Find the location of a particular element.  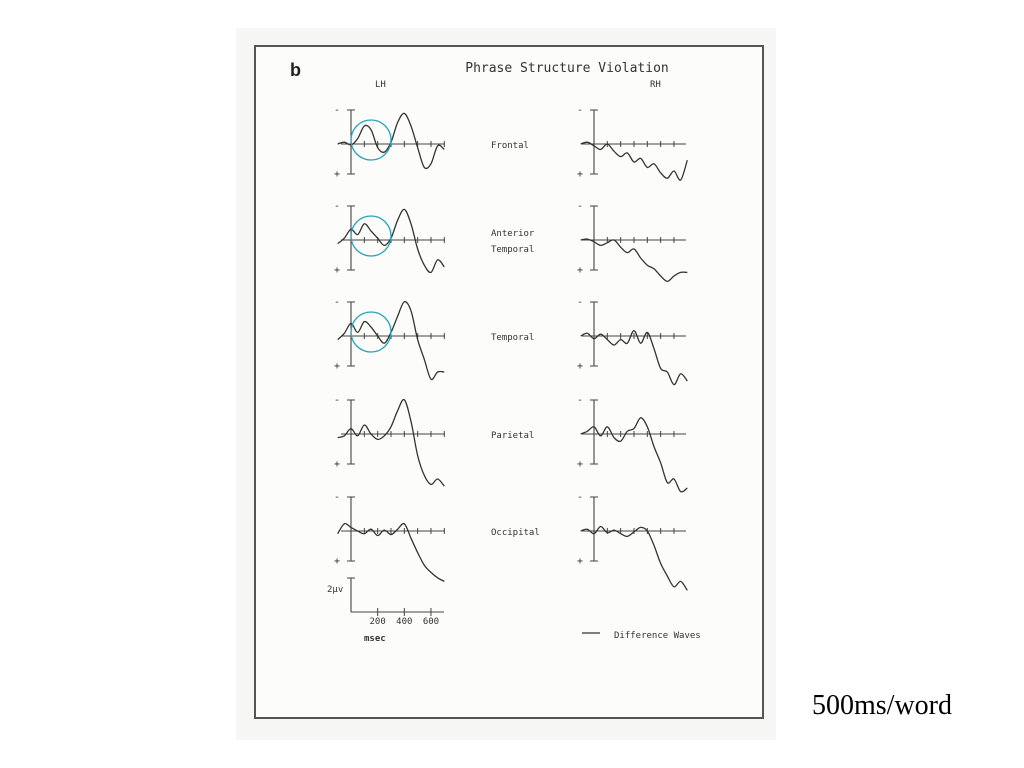

row-parietal: -+-+Parietal is located at coordinates (511, 444).